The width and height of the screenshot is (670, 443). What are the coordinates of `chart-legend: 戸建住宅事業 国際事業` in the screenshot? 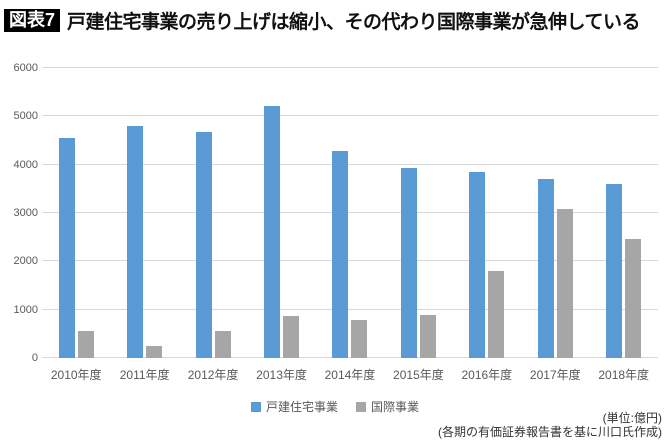 It's located at (335, 406).